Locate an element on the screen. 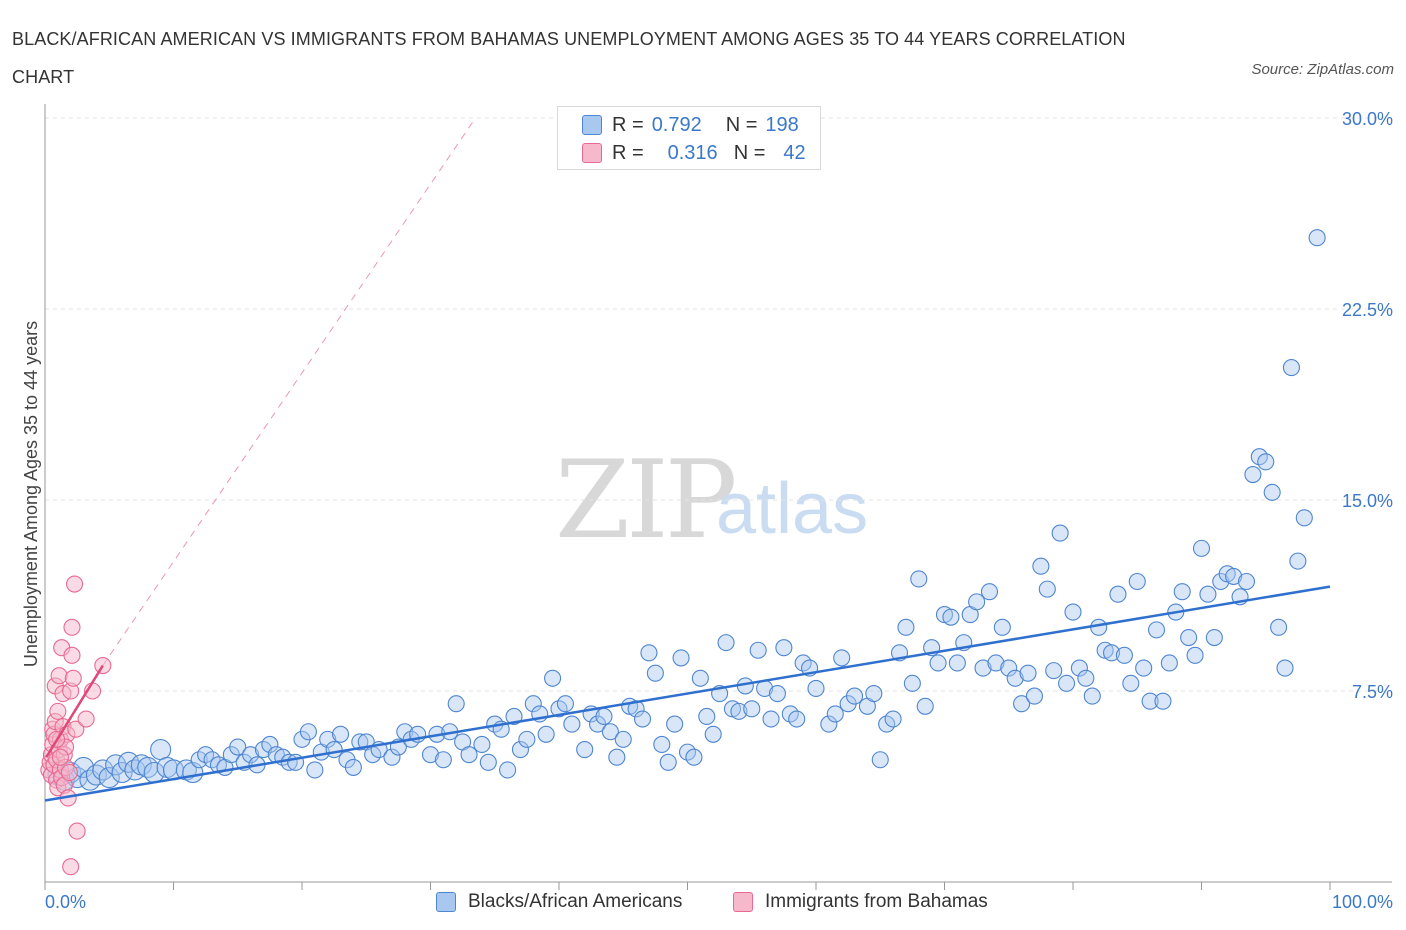 Image resolution: width=1406 pixels, height=930 pixels. bottom-legend-swatch-blue is located at coordinates (446, 902).